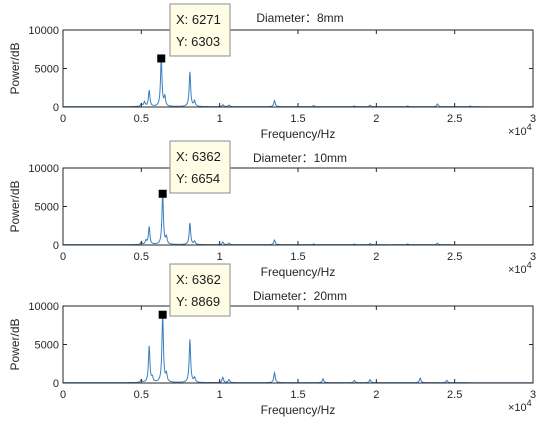 The width and height of the screenshot is (550, 428). Describe the element at coordinates (198, 178) in the screenshot. I see `datatip-y: Y: 6654` at that location.